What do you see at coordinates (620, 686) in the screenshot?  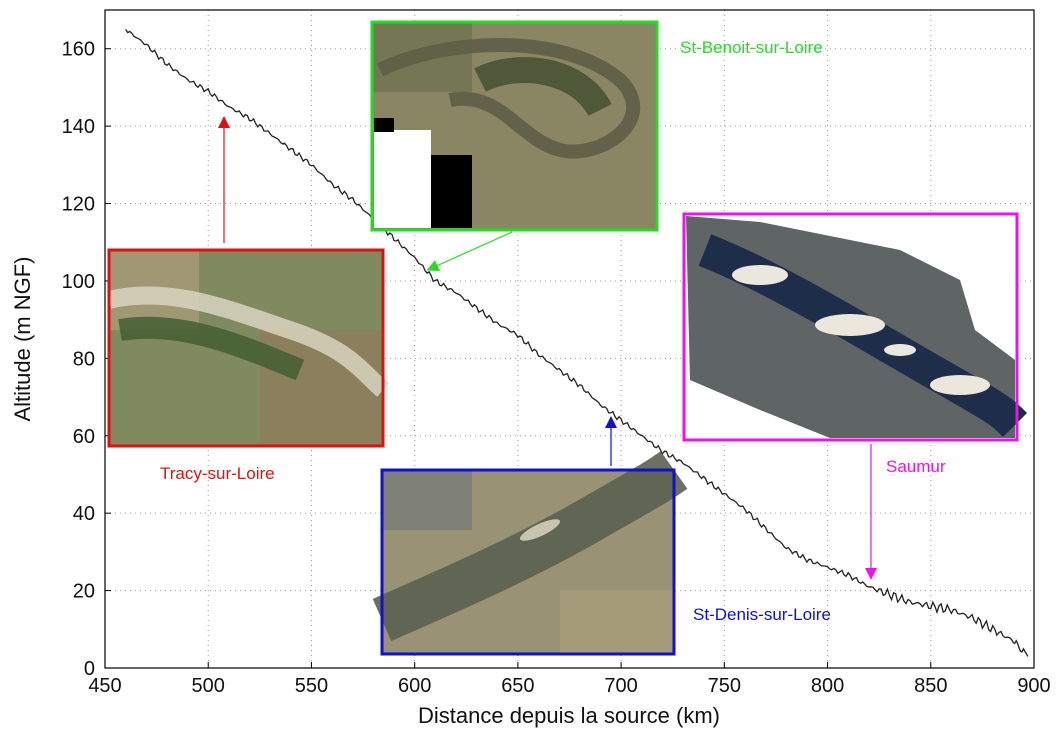 I see `x-tick-label: 700` at bounding box center [620, 686].